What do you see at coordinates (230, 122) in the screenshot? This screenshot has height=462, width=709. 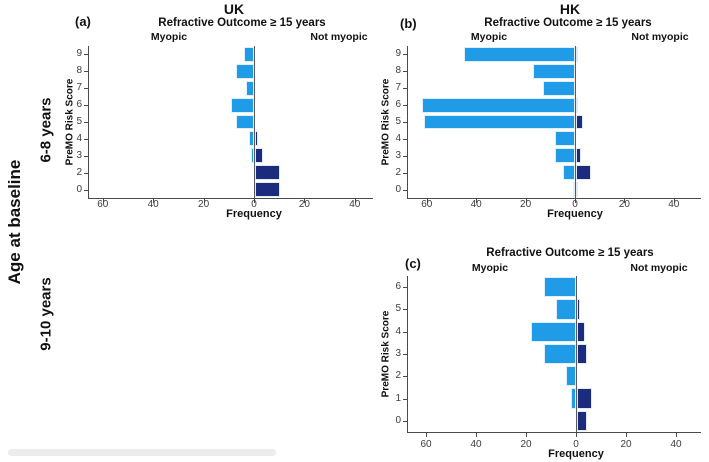 I see `plot-area-a` at bounding box center [230, 122].